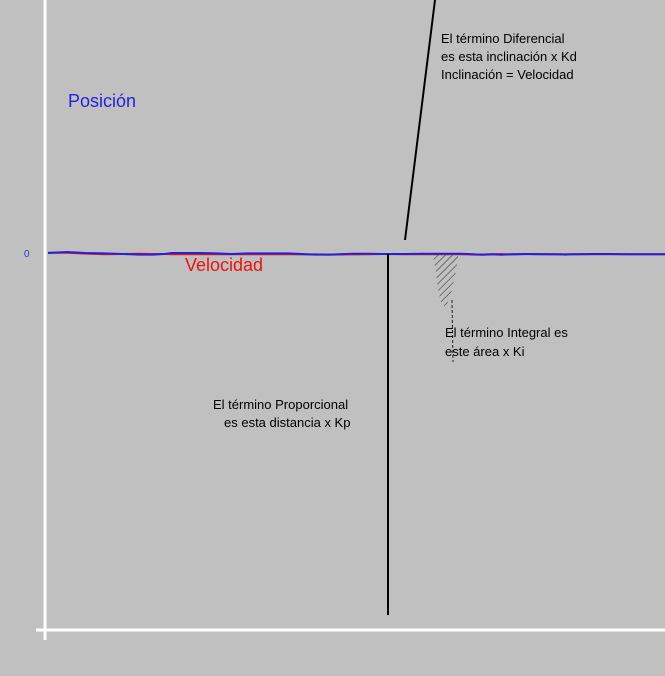 The image size is (665, 676). Describe the element at coordinates (420, 120) in the screenshot. I see `derivative-tangent-line` at that location.